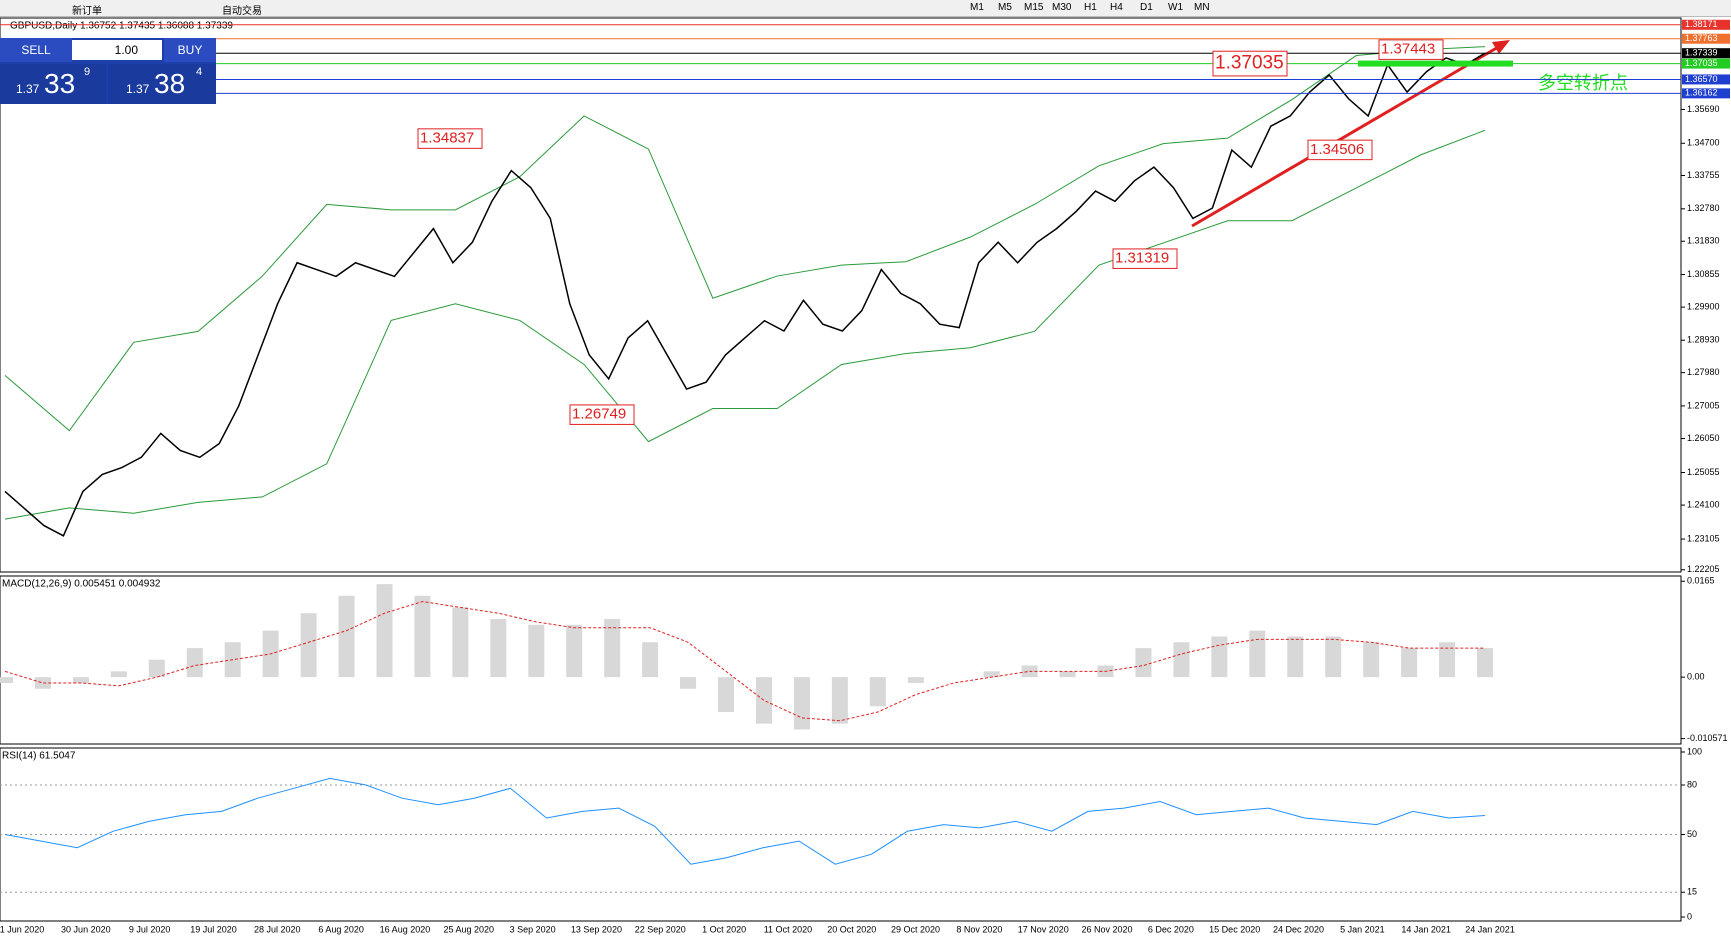 Image resolution: width=1731 pixels, height=937 pixels. What do you see at coordinates (599, 414) in the screenshot?
I see `annotation-label: 1.26749` at bounding box center [599, 414].